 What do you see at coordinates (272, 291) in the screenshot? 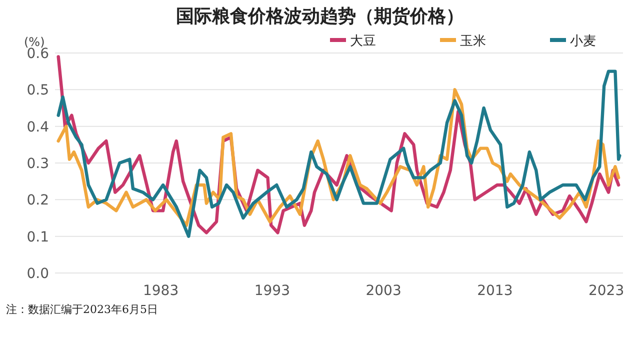
I see `x-tick-label: 1993` at bounding box center [272, 291].